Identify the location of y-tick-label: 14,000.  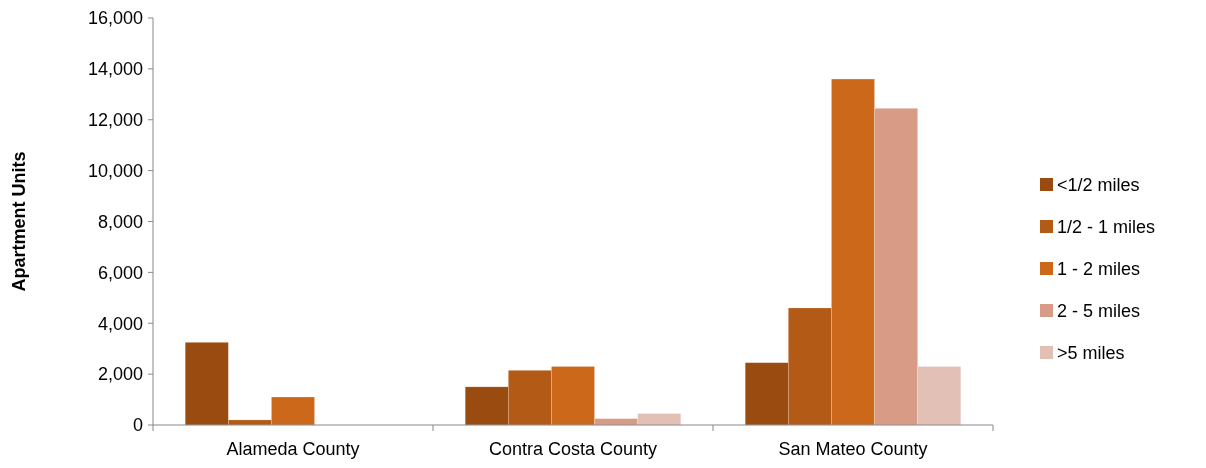
(115, 69).